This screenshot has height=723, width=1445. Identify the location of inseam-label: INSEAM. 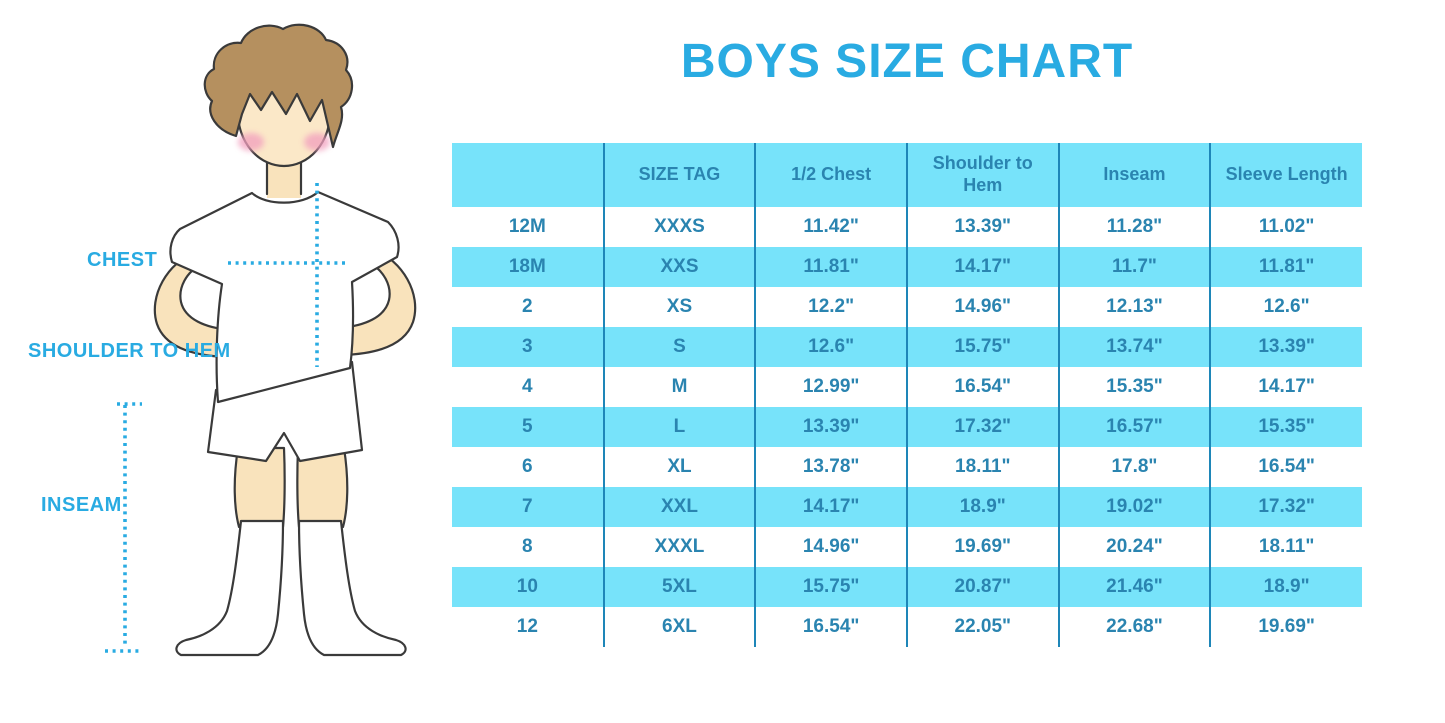
(81, 505).